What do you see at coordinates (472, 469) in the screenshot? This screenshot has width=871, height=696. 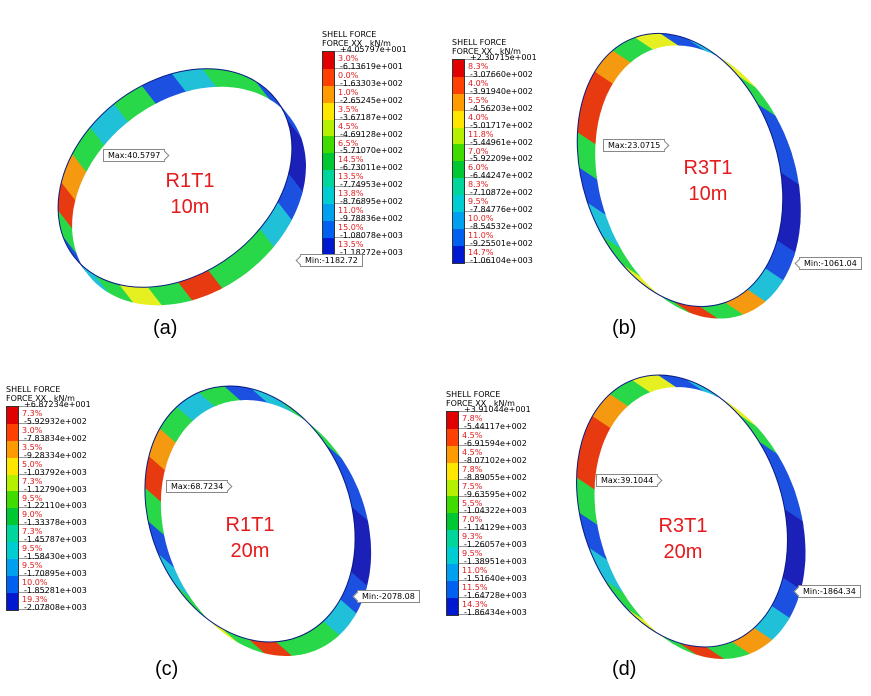 I see `legend-percent: 7.8%` at bounding box center [472, 469].